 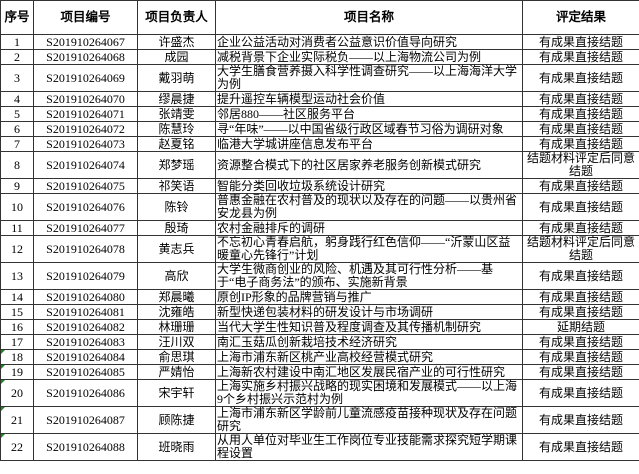 What do you see at coordinates (85, 78) in the screenshot?
I see `cell-project-id: S201910264069` at bounding box center [85, 78].